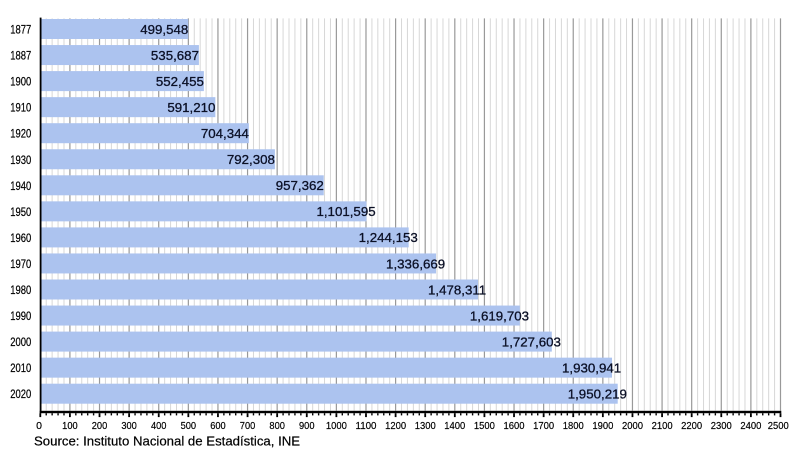 This screenshot has width=800, height=455. Describe the element at coordinates (20, 238) in the screenshot. I see `svg-text: 1960` at that location.